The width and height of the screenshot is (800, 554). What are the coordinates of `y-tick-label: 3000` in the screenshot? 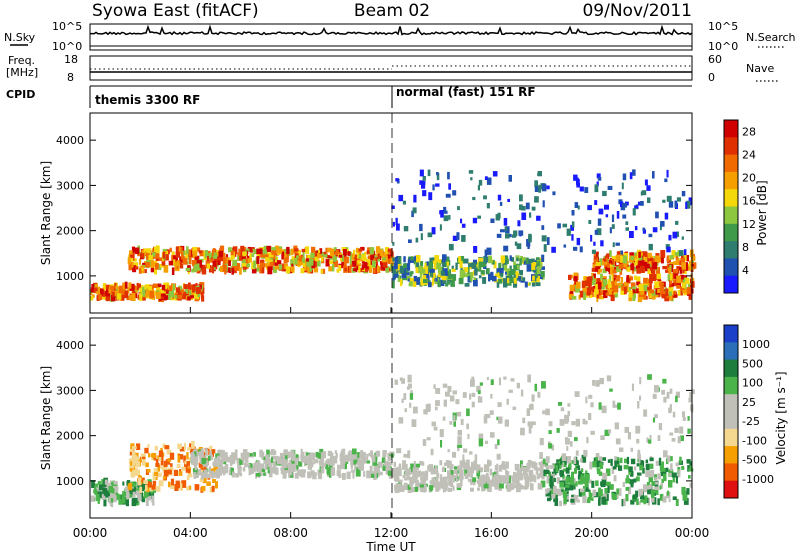 It's located at (70, 390).